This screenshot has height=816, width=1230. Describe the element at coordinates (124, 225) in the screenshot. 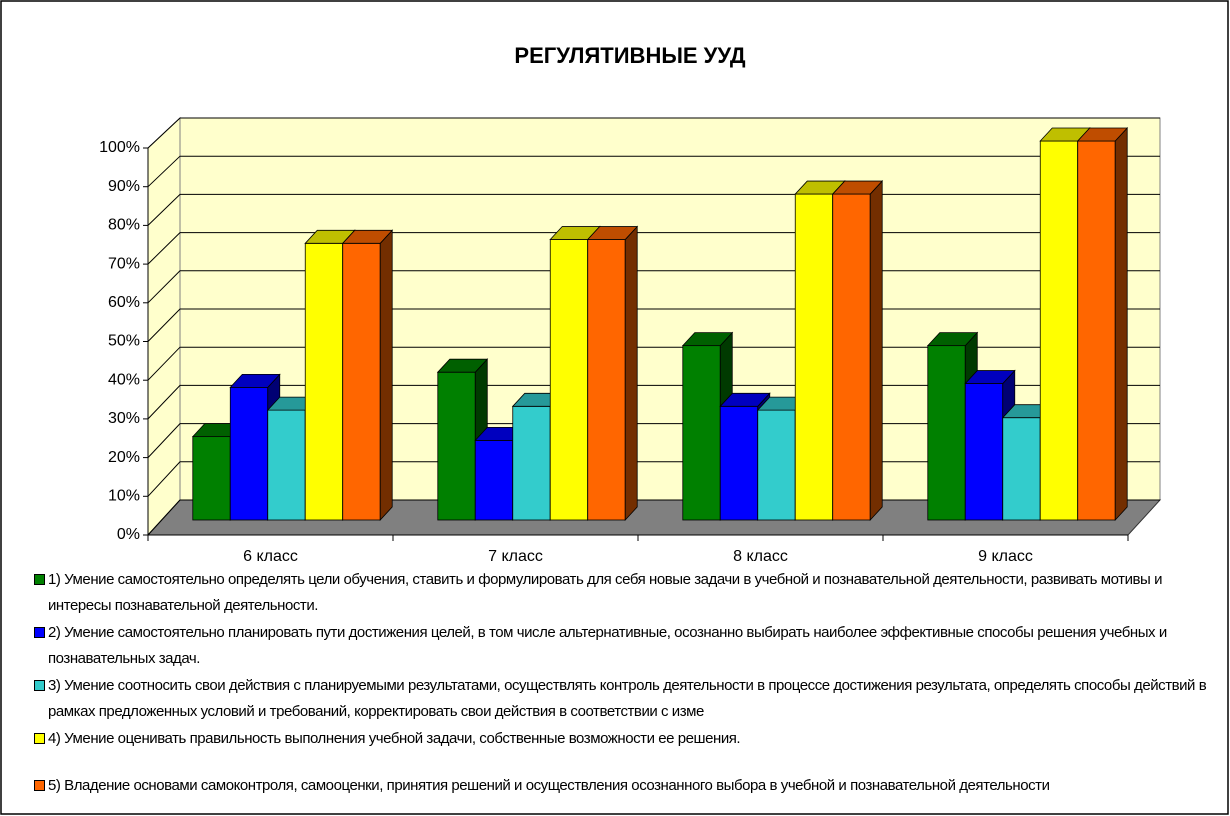

I see `y-tick-label: 80%` at that location.